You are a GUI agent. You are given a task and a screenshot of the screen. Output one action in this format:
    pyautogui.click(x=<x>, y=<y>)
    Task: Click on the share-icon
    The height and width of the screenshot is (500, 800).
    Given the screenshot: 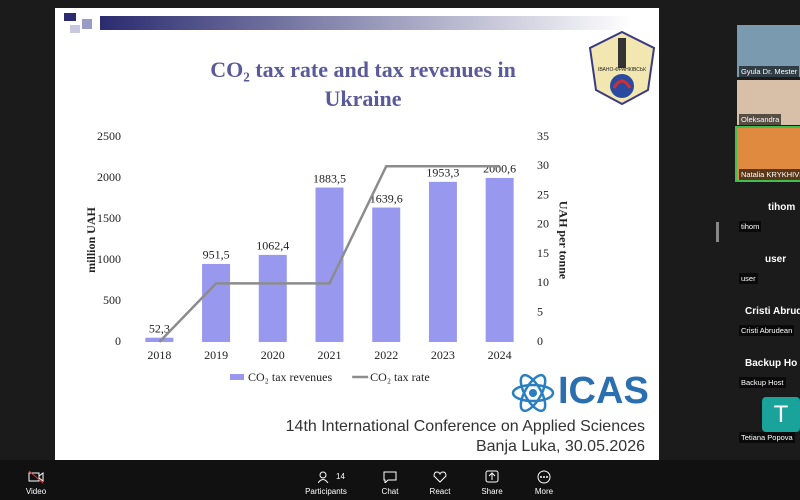 What is the action you would take?
    pyautogui.click(x=492, y=476)
    